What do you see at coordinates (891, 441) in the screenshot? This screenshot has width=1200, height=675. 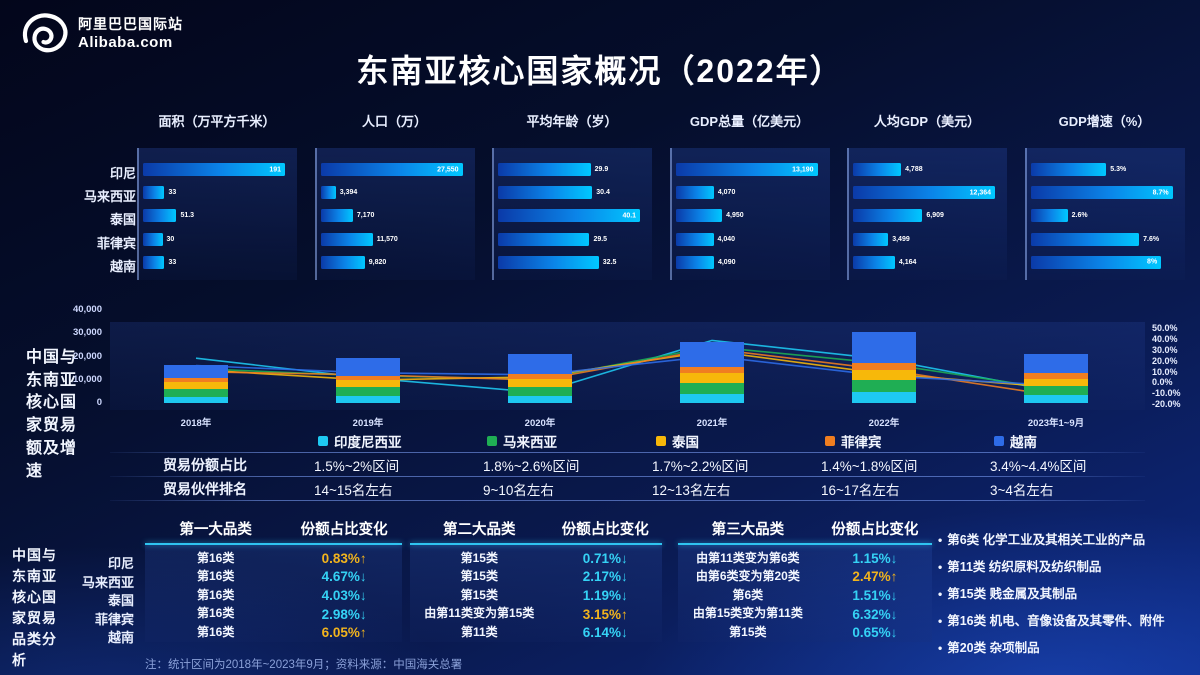 I see `legend-item-菲律宾: 菲律宾` at bounding box center [891, 441].